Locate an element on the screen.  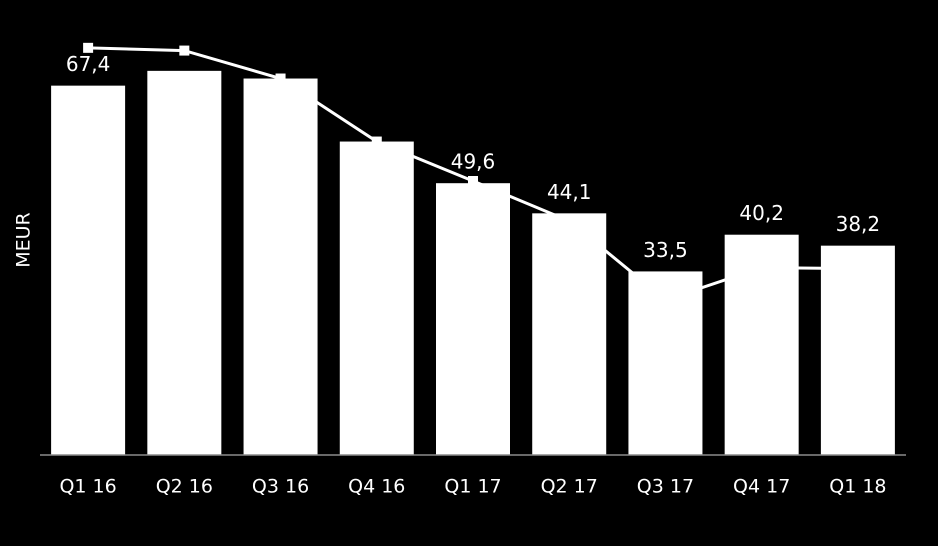
y-axis-label: MEUR is located at coordinates (24, 240).